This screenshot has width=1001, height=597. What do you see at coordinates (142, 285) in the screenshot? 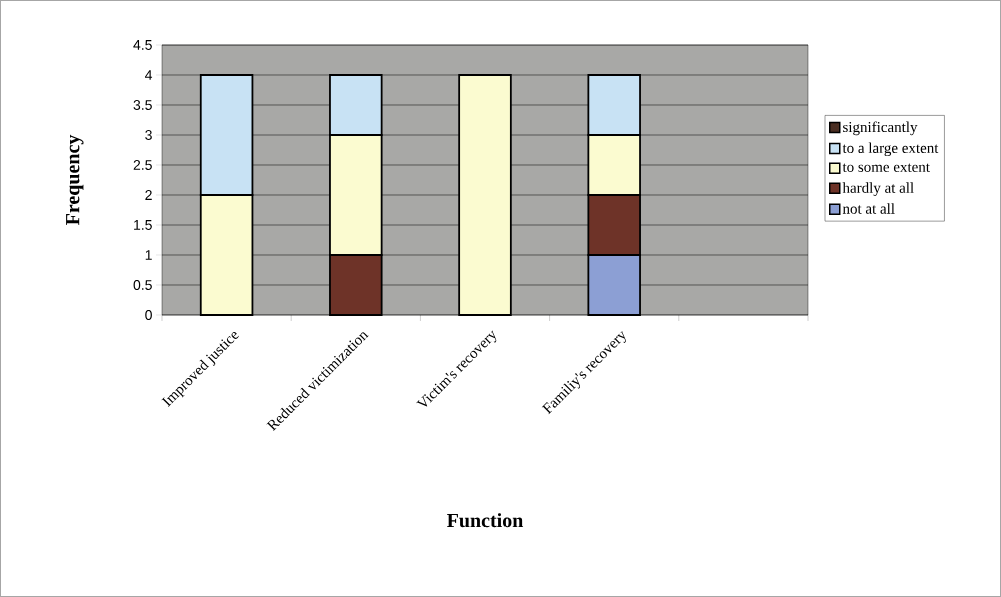
I see `y-tick-label: 0.5` at bounding box center [142, 285].